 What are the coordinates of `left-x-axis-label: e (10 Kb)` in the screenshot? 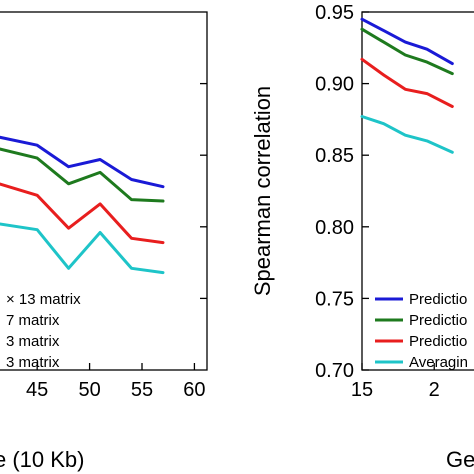 It's located at (42, 459).